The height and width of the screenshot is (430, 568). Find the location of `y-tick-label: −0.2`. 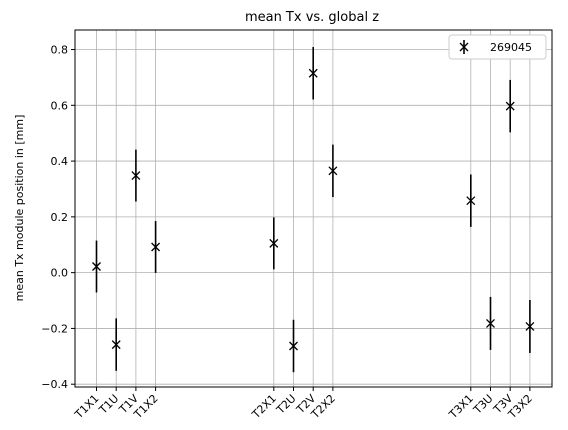

y-tick-label: −0.2 is located at coordinates (54, 328).